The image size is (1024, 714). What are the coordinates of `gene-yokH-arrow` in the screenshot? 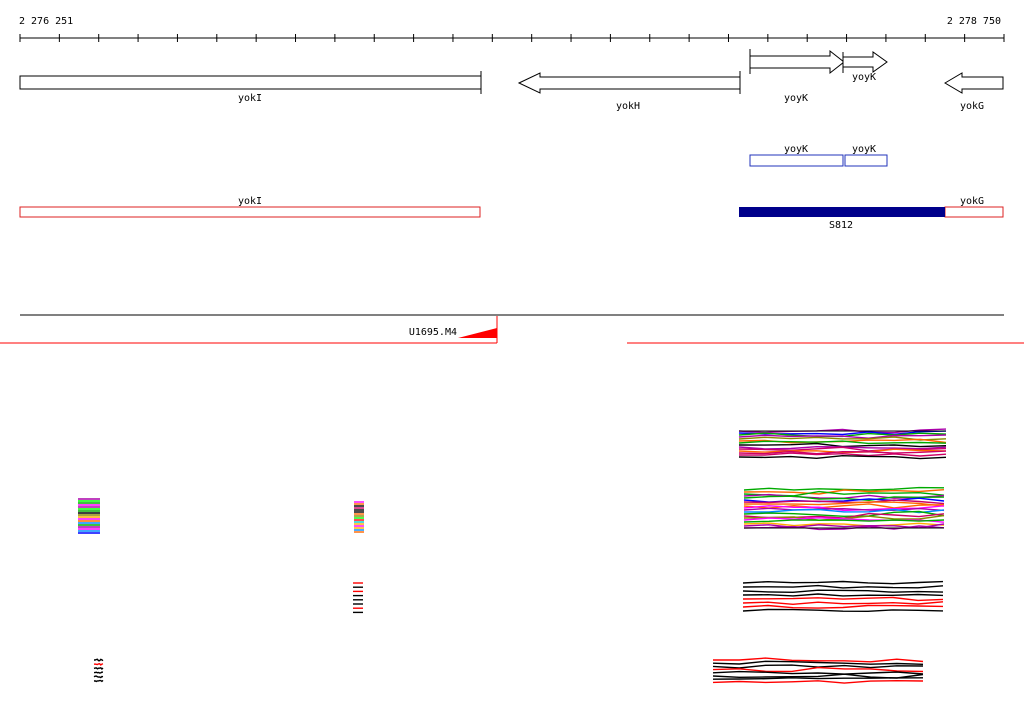 It's located at (629, 83).